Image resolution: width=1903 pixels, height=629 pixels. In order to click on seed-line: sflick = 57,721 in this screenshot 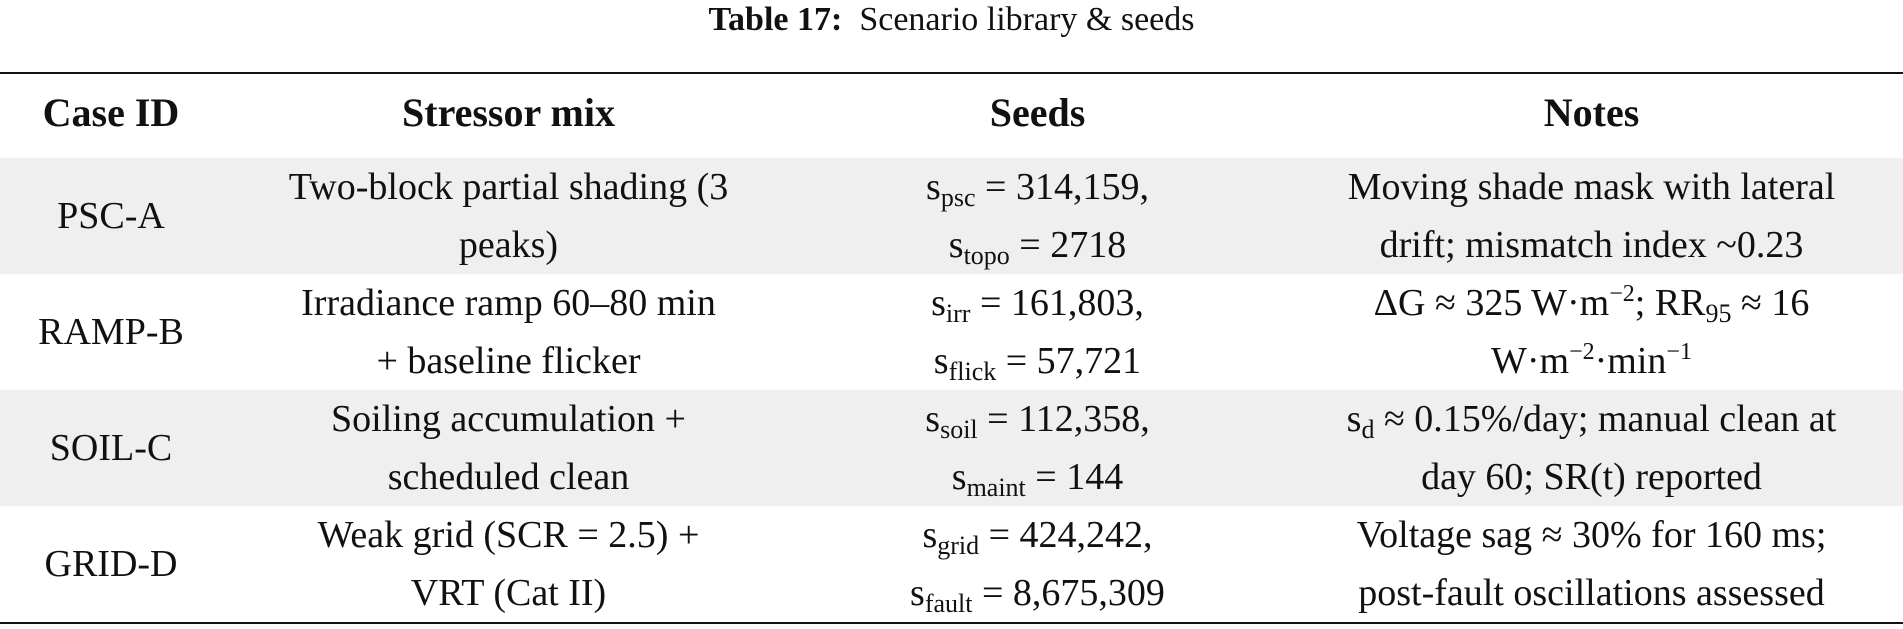, I will do `click(1037, 361)`.